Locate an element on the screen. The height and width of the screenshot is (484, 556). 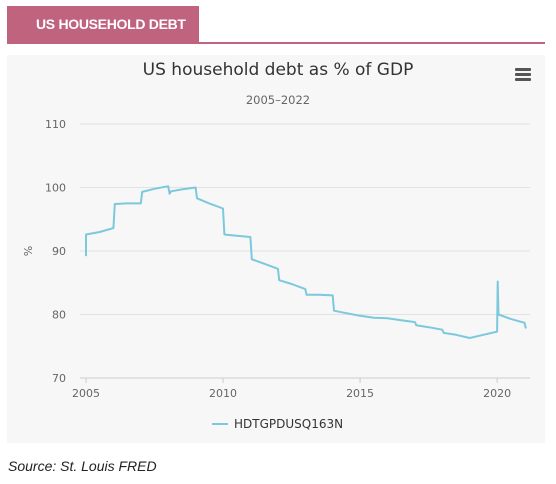
hamburger-menu-icon is located at coordinates (523, 74).